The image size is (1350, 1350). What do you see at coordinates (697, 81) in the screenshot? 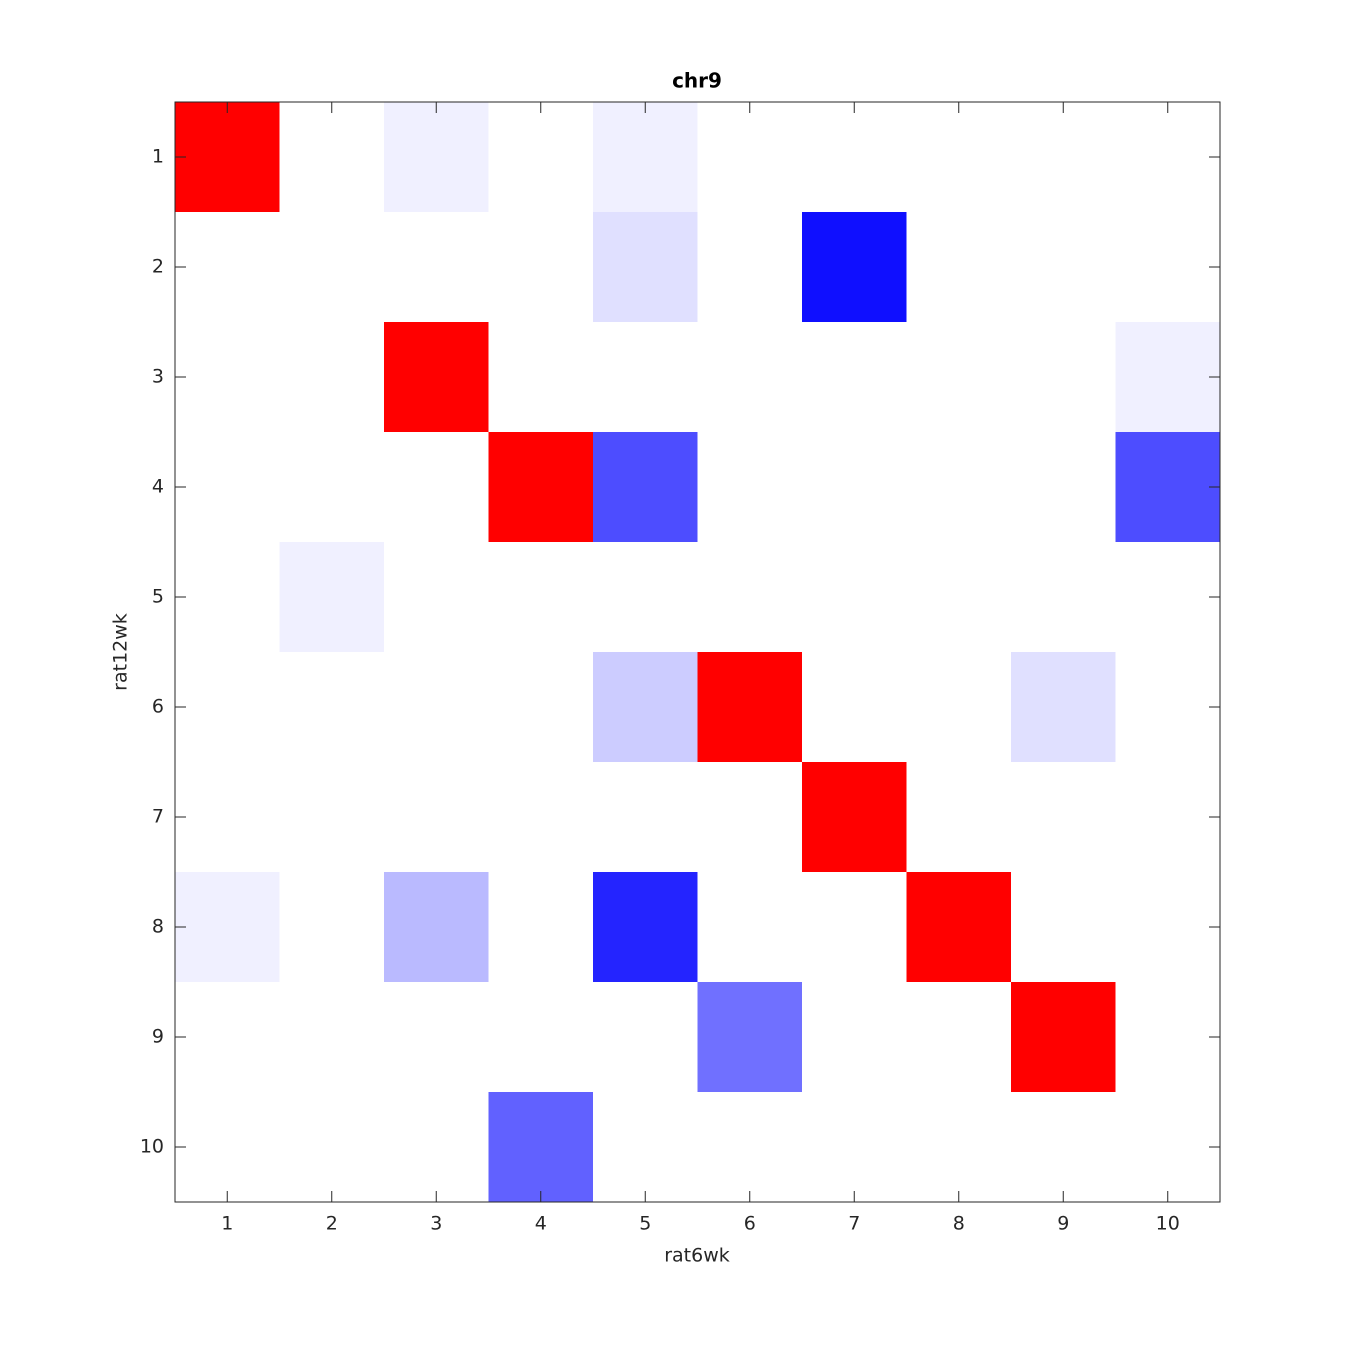
I see `chart-title: chr9` at bounding box center [697, 81].